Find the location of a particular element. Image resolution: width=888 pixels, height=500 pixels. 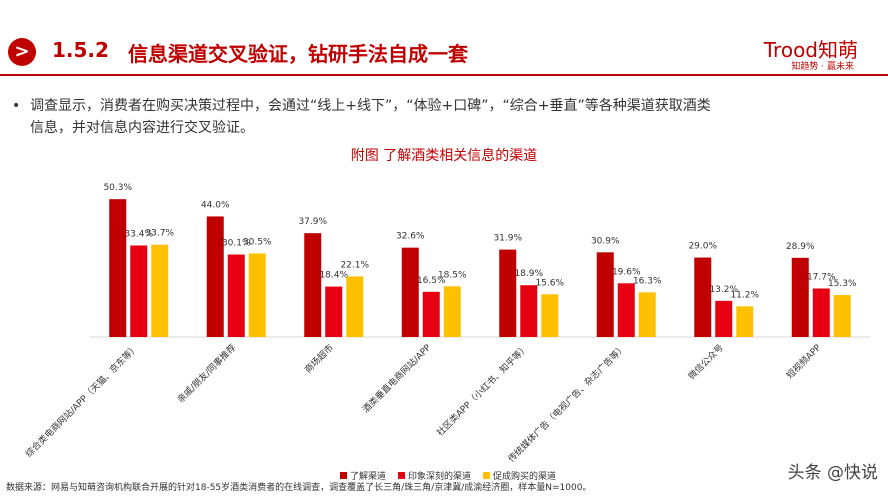

value-label: 33.4% is located at coordinates (138, 234).